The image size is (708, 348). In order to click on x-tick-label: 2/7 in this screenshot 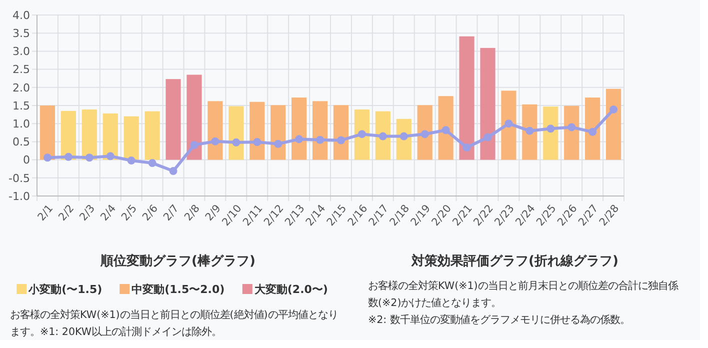, I will do `click(171, 213)`.